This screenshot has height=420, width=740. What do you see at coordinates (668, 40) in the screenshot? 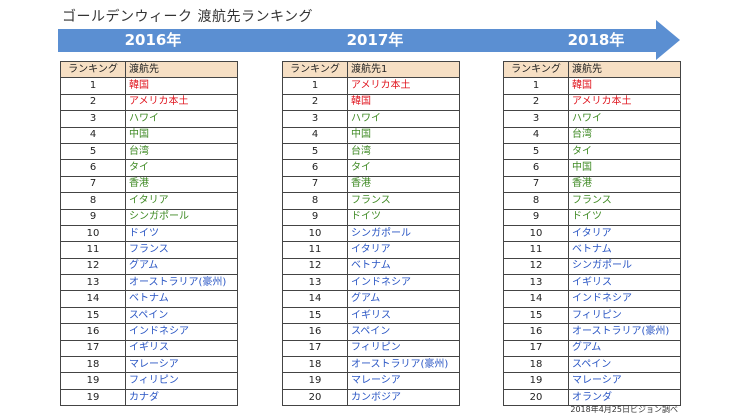
I see `timeline-arrowhead` at bounding box center [668, 40].